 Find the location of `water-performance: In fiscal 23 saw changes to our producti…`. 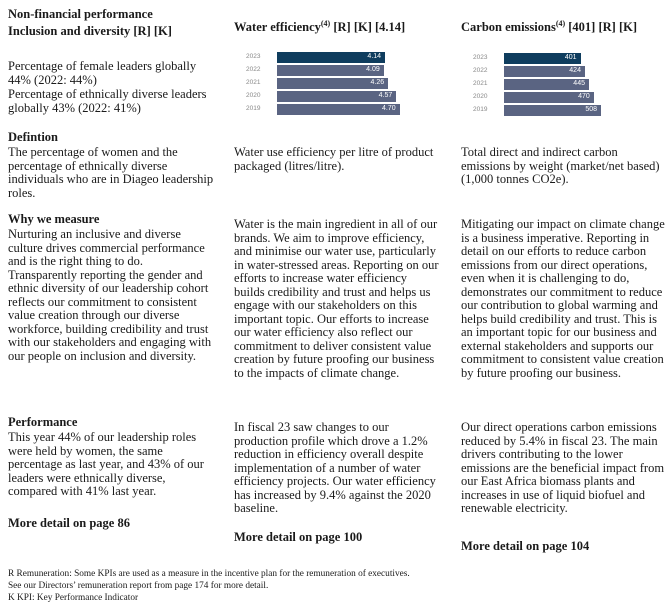

water-performance: In fiscal 23 saw changes to our producti… is located at coordinates (335, 467).